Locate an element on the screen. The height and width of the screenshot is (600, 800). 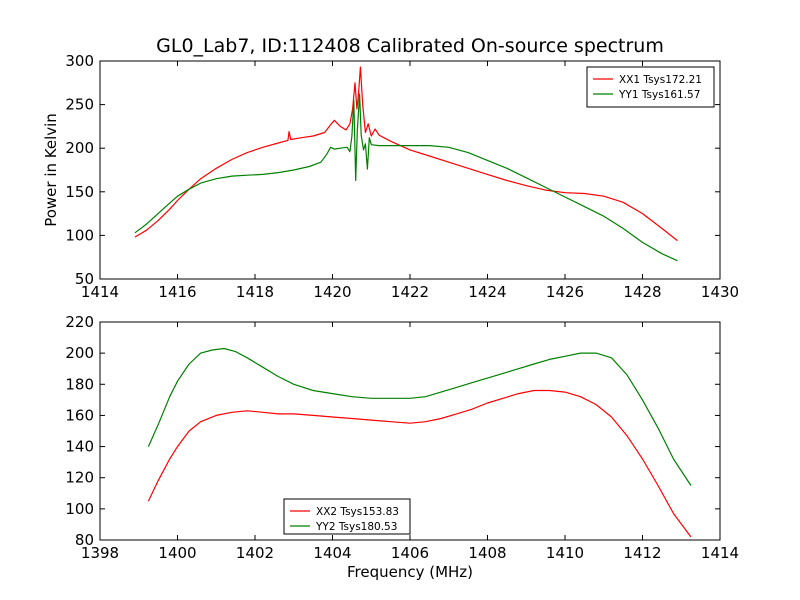
x-tick-label: 1406 is located at coordinates (410, 553).